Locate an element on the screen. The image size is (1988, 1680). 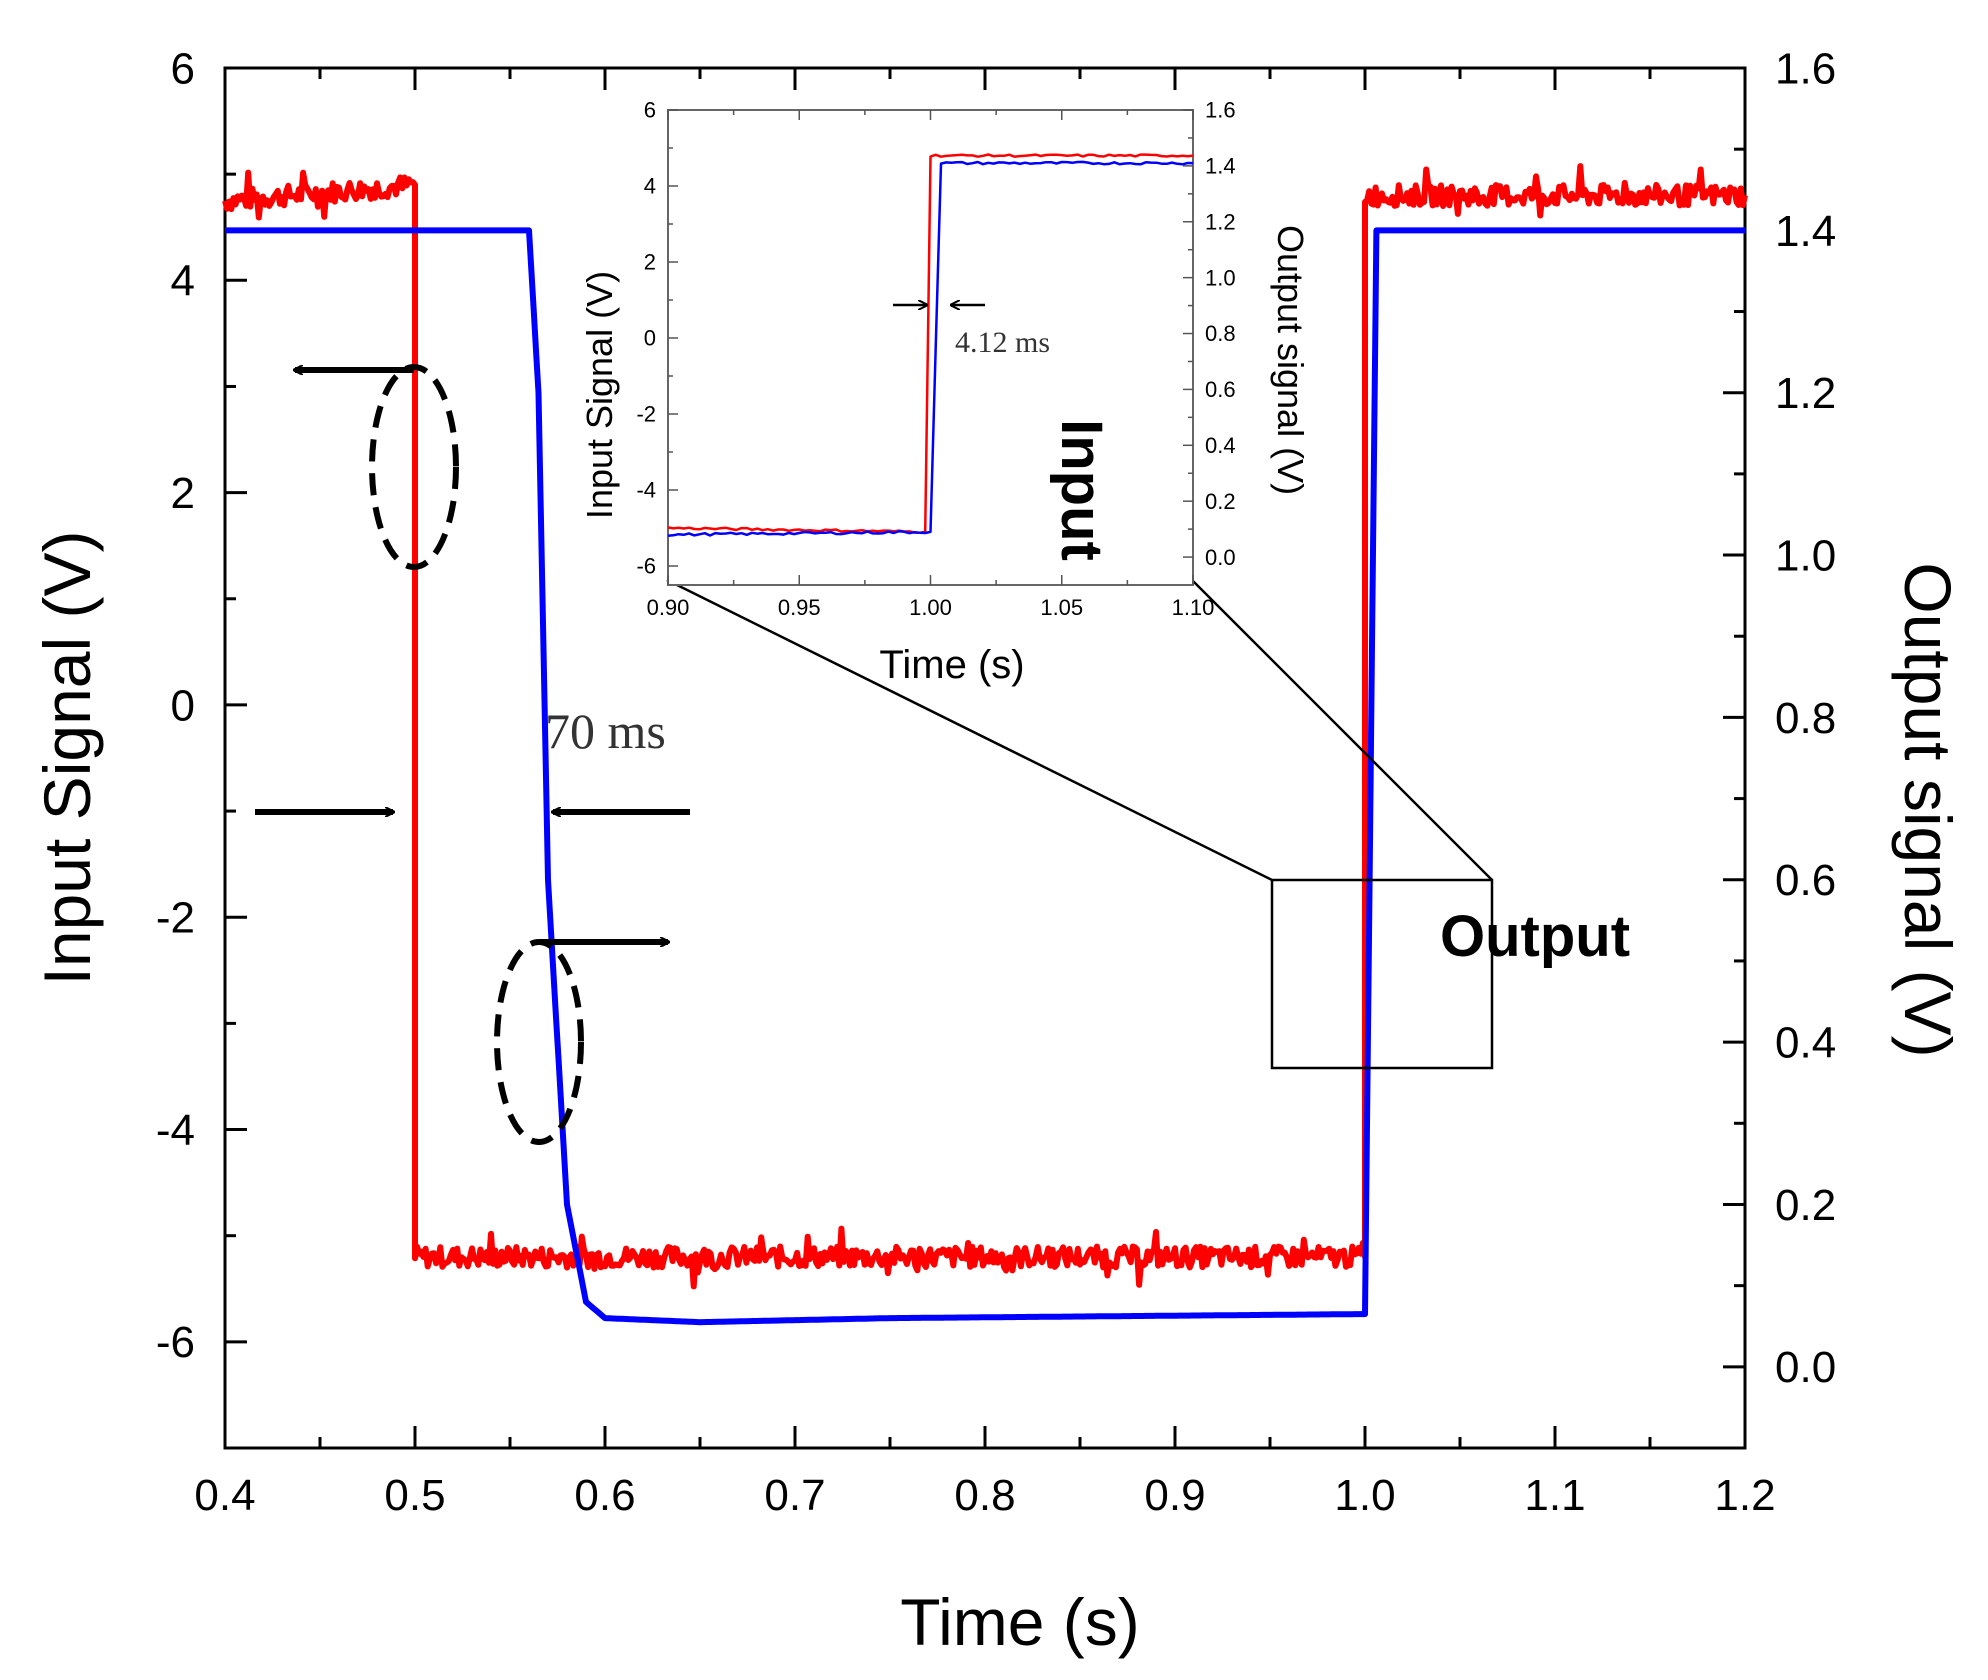
inset-right-y-axis-title: Output signal (V) is located at coordinates (1290, 360).